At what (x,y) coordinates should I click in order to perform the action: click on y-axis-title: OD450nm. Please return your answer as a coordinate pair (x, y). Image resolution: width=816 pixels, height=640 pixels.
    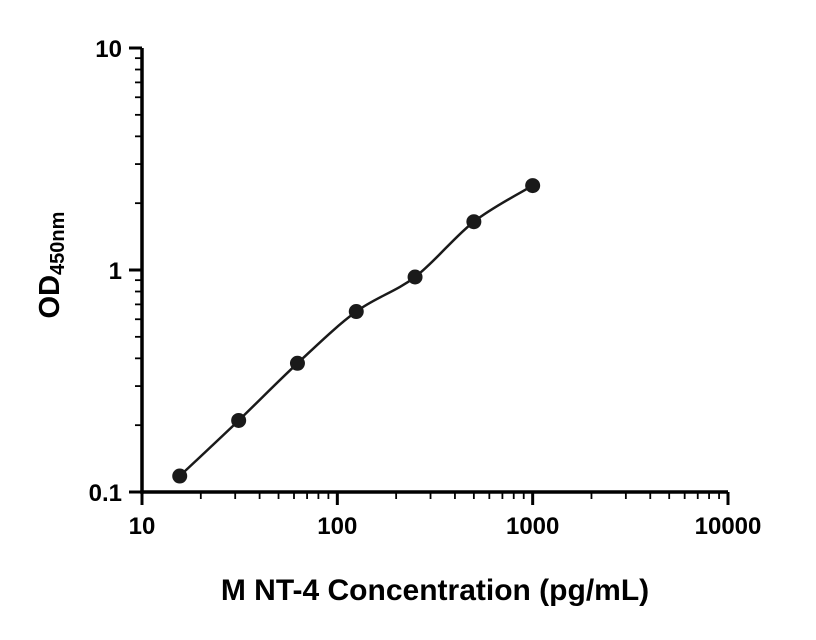
    Looking at the image, I should click on (52, 265).